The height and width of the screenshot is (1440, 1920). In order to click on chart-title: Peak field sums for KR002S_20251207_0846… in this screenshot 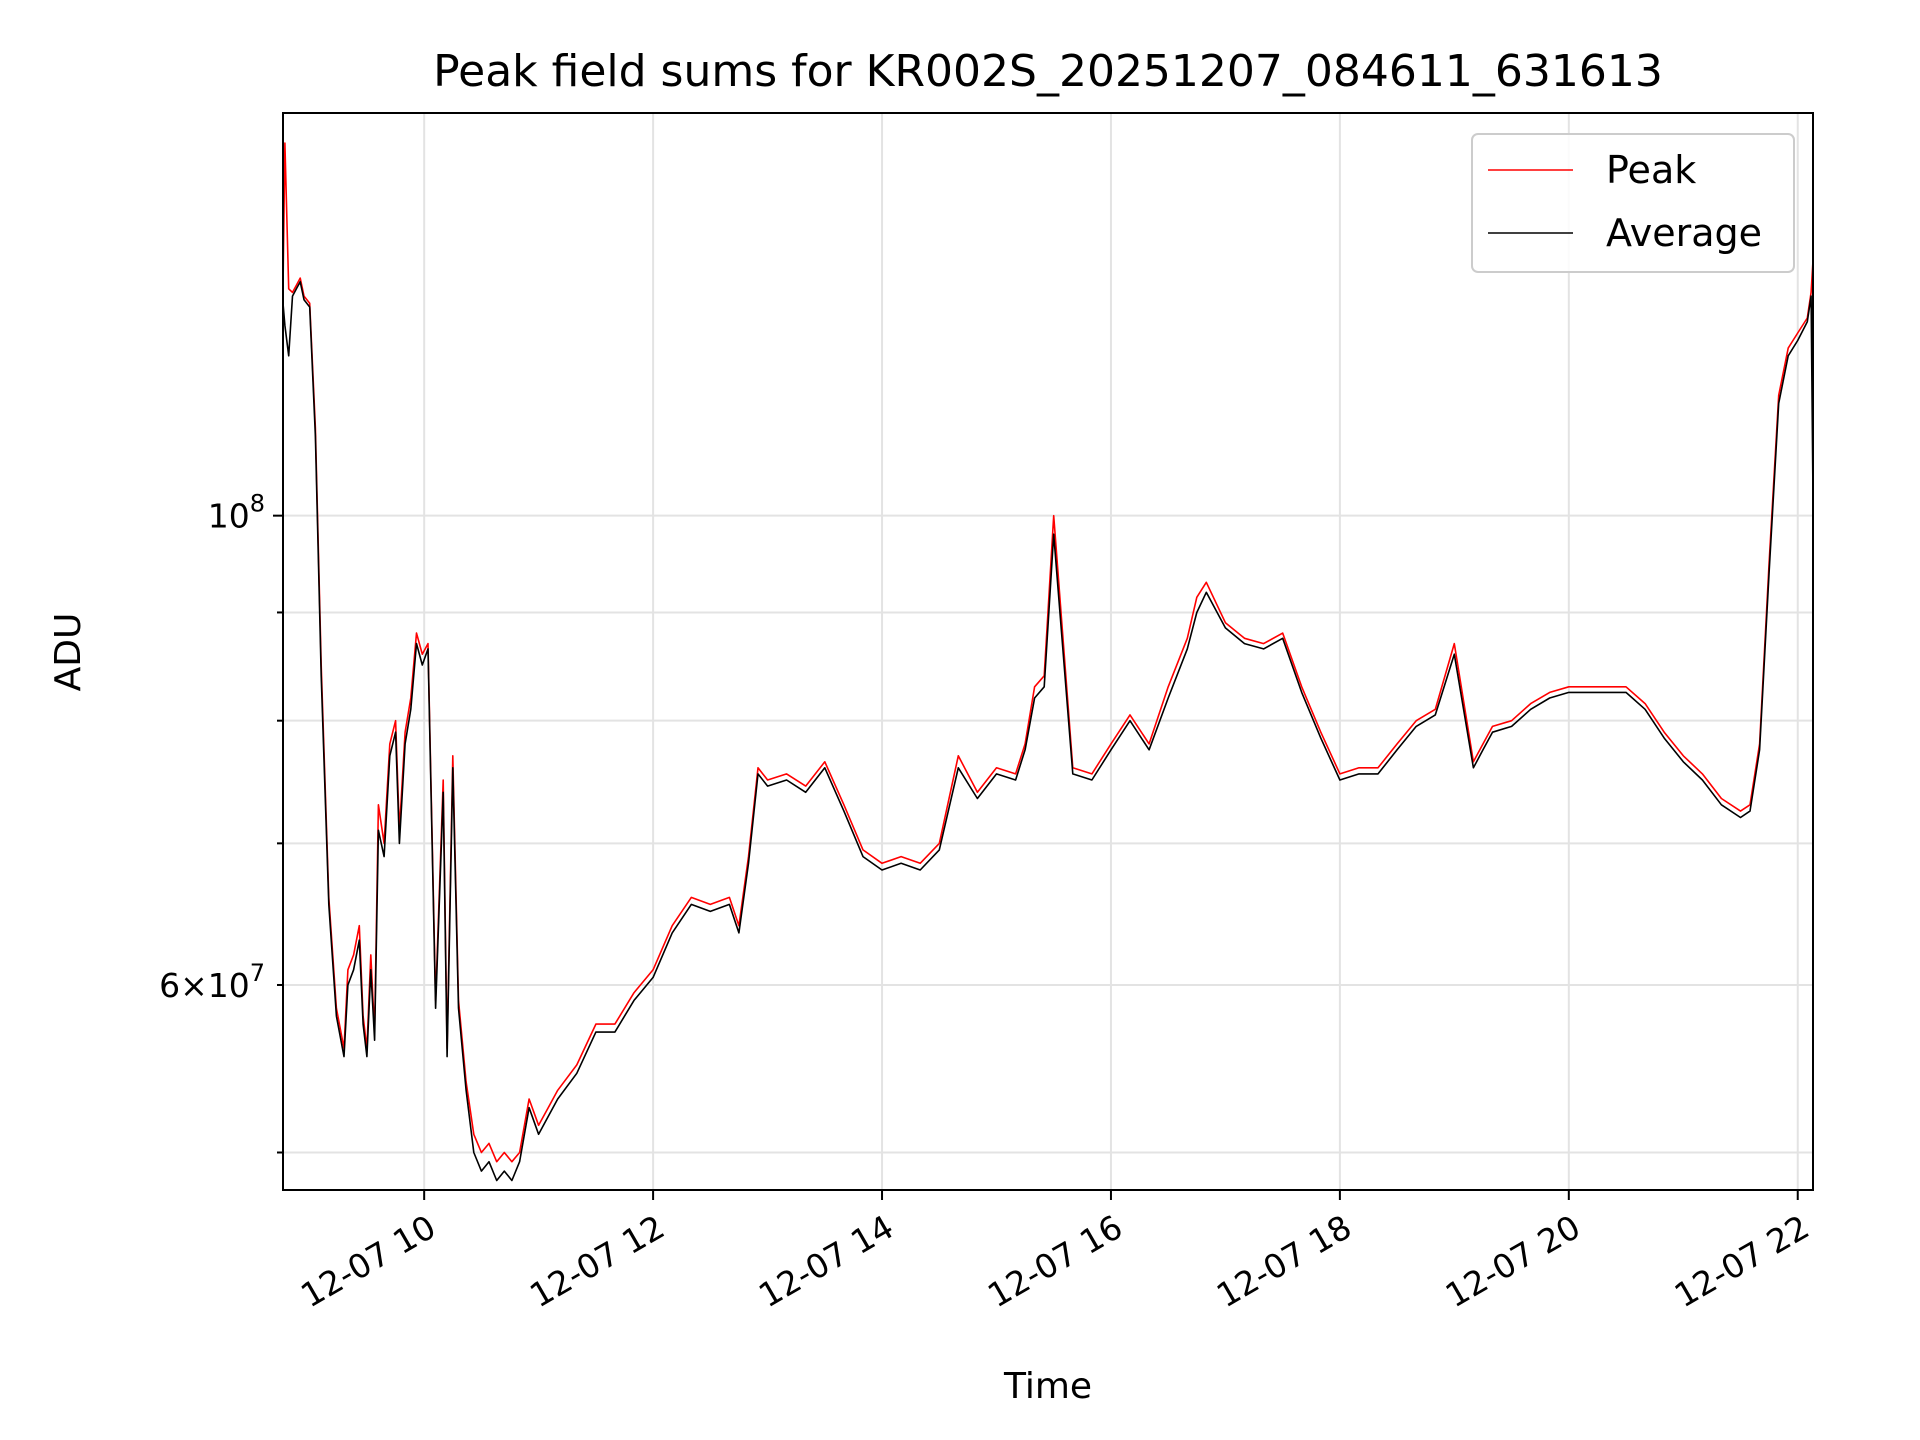, I will do `click(1048, 71)`.